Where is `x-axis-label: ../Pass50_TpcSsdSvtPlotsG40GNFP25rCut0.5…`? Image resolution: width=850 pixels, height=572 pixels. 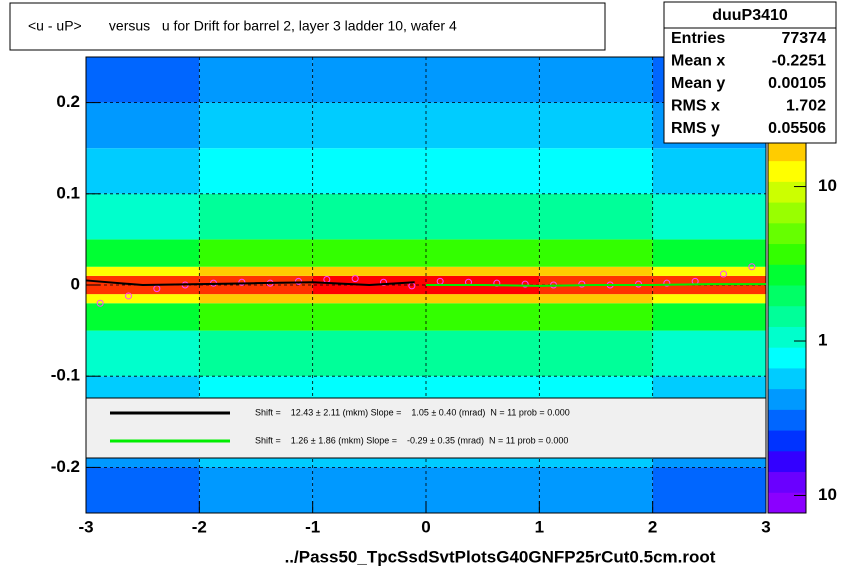
x-axis-label: ../Pass50_TpcSsdSvtPlotsG40GNFP25rCut0.5… is located at coordinates (500, 556).